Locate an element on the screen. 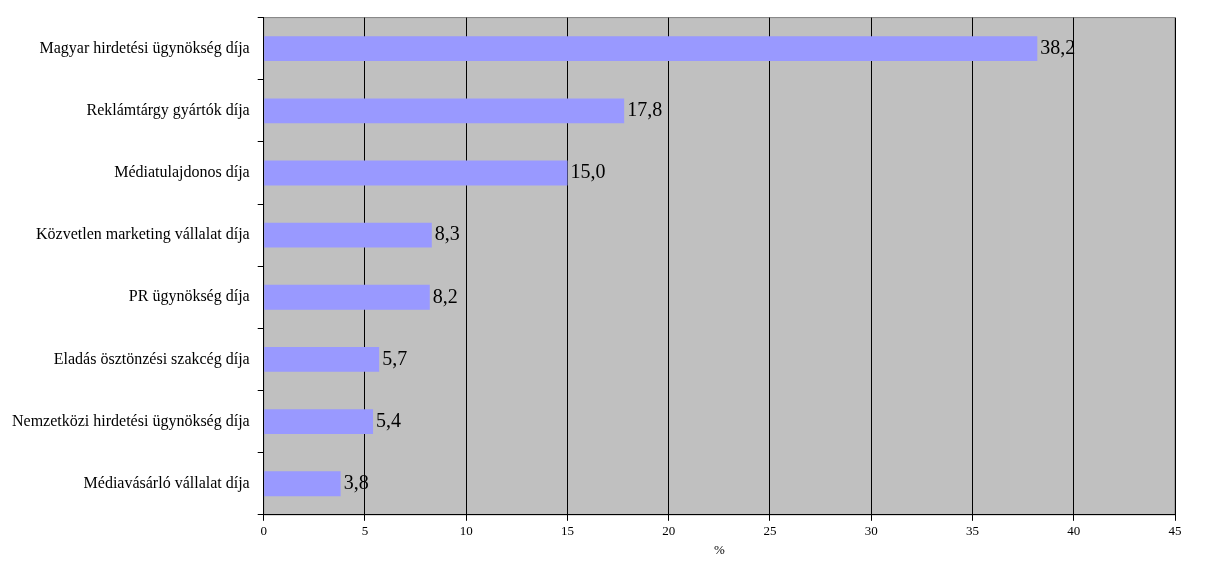 The image size is (1211, 562). data-label: 8,3 is located at coordinates (447, 233).